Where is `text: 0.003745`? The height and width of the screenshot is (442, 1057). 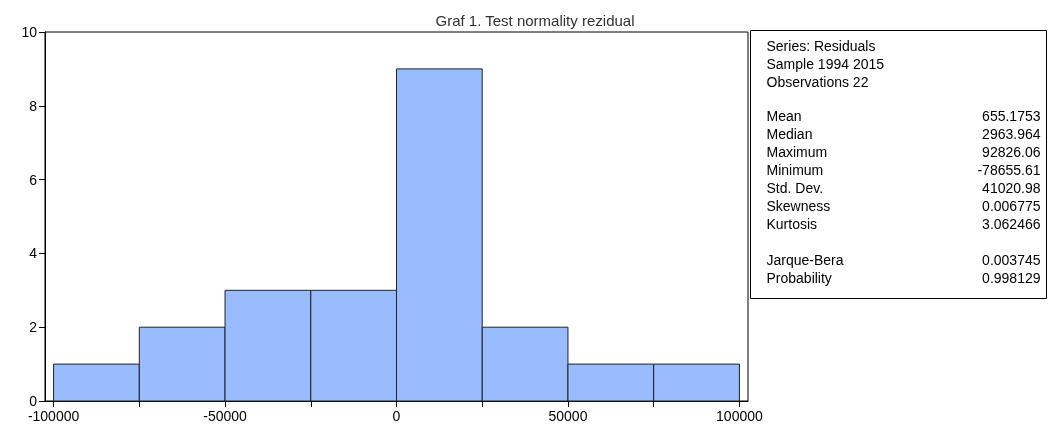 text: 0.003745 is located at coordinates (1011, 259).